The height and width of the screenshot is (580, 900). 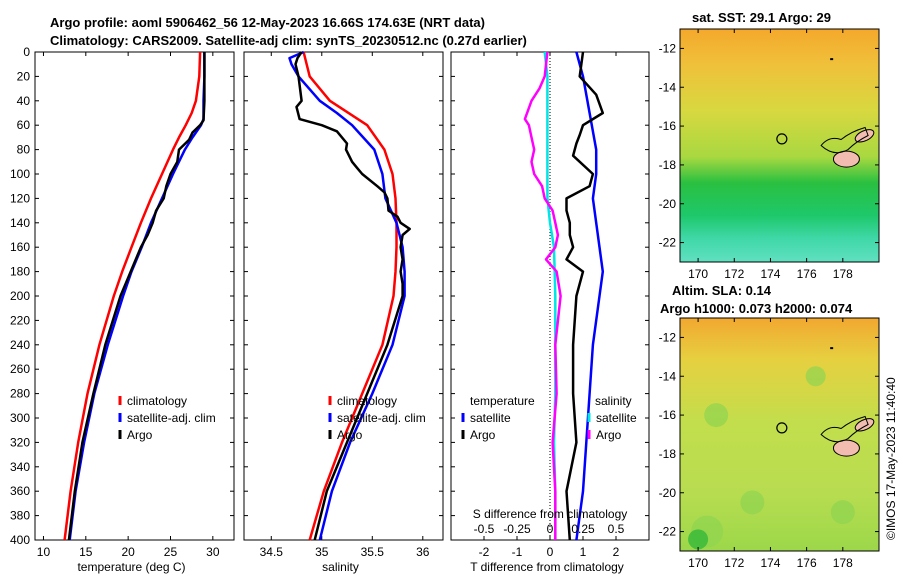 I want to click on y-tick-label: 80, so click(x=24, y=150).